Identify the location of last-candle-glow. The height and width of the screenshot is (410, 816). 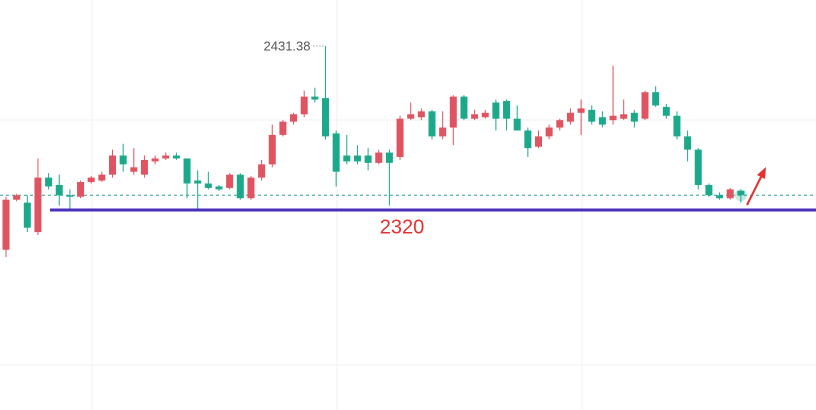
(740, 195).